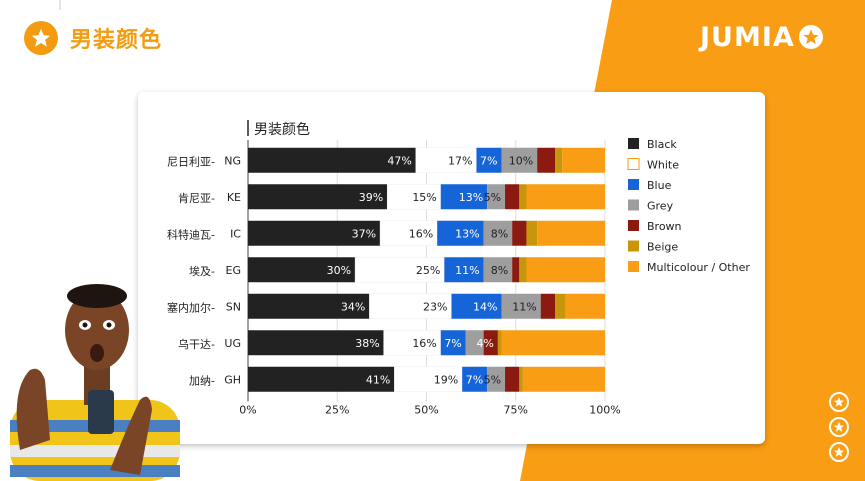 The height and width of the screenshot is (481, 865). I want to click on category-name: 塞内加尔-, so click(191, 307).